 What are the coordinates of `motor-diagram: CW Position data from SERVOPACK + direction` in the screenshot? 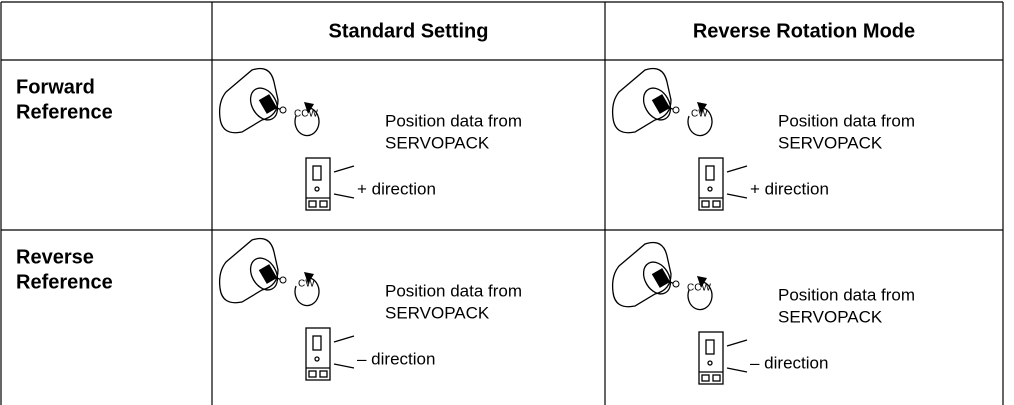 It's located at (763, 139).